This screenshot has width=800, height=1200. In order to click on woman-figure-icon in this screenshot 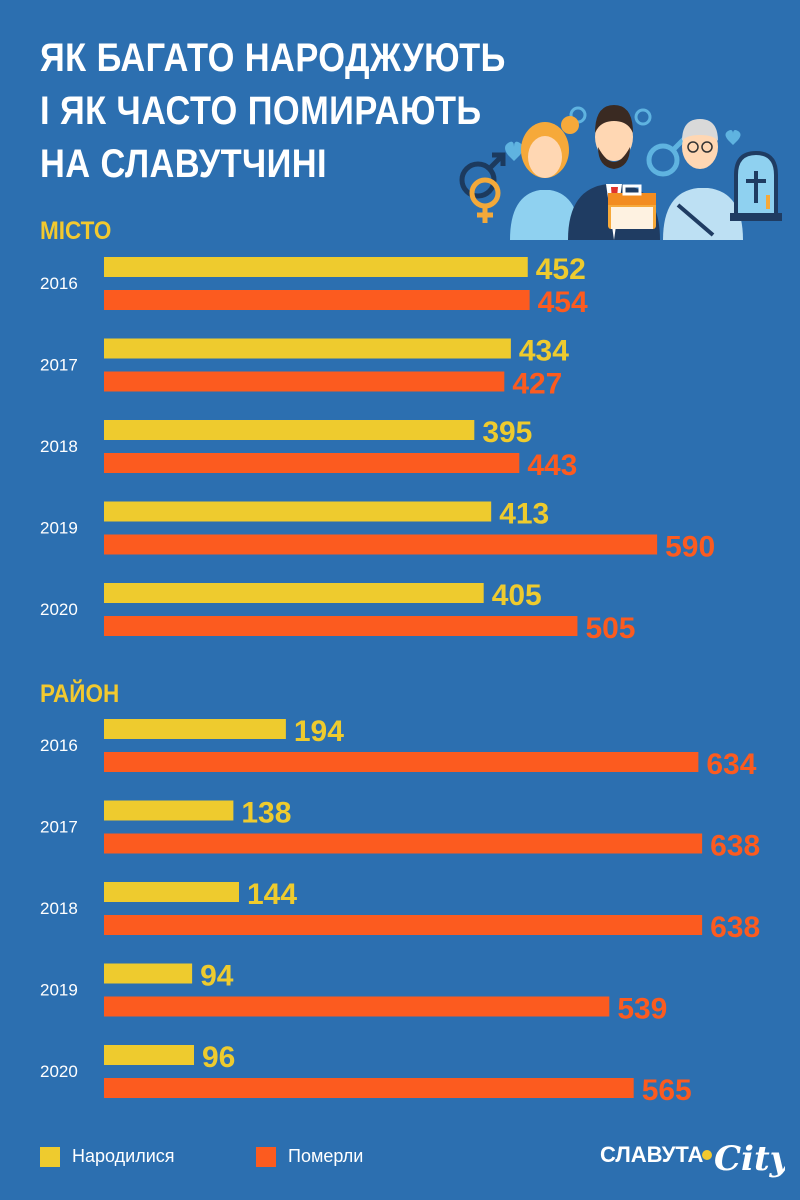, I will do `click(545, 178)`.